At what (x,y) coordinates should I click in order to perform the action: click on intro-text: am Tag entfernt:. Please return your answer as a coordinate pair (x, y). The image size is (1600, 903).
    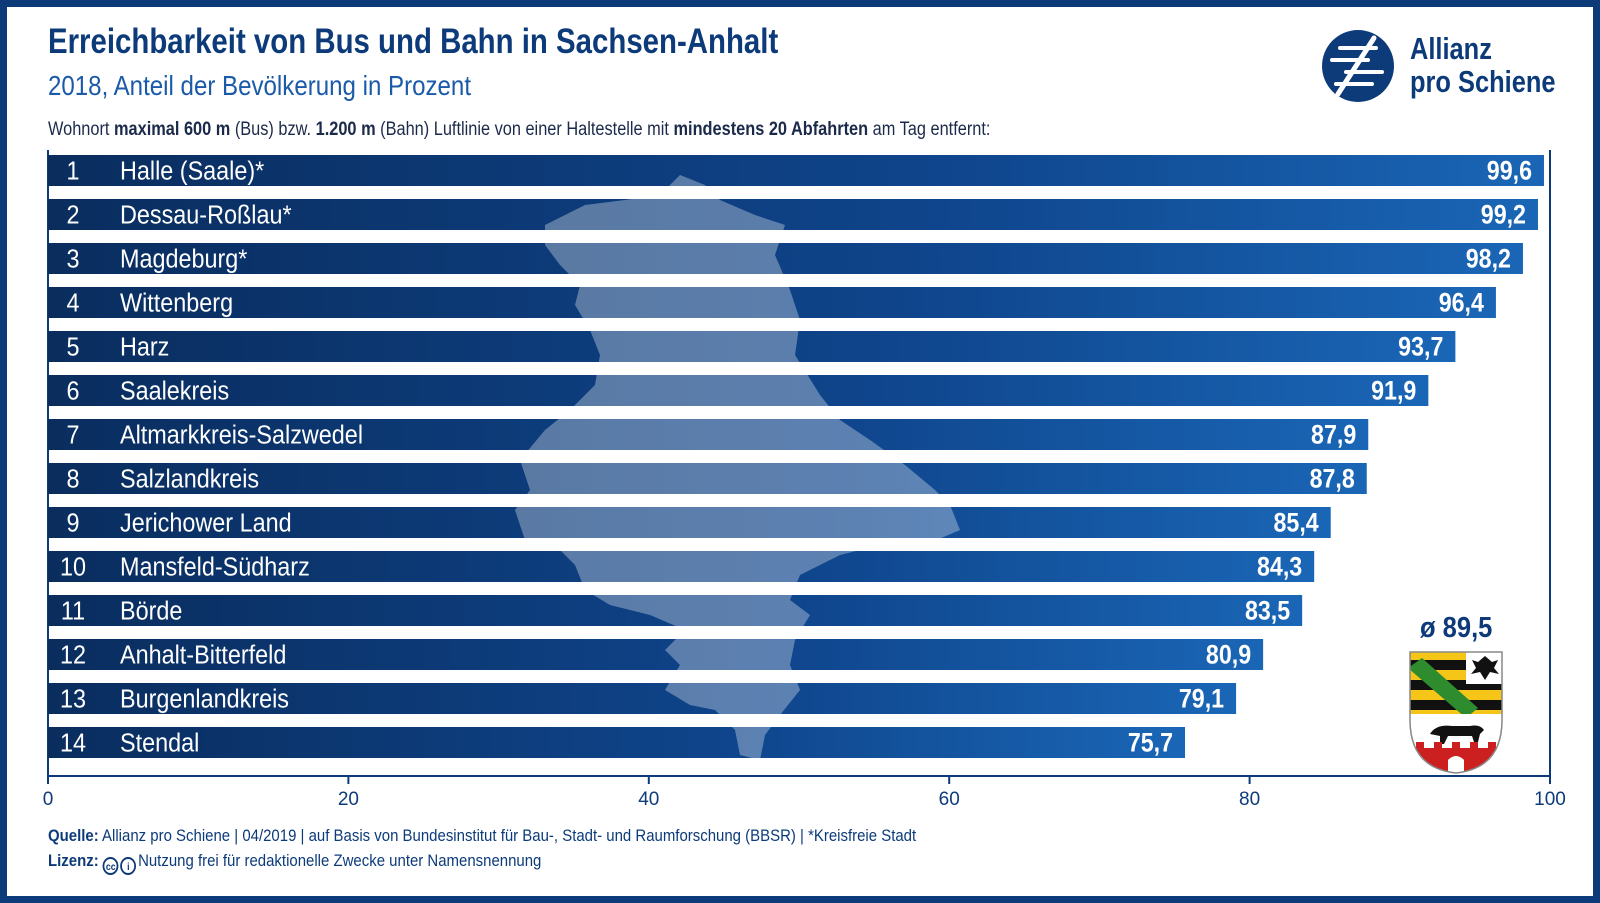
    Looking at the image, I should click on (929, 129).